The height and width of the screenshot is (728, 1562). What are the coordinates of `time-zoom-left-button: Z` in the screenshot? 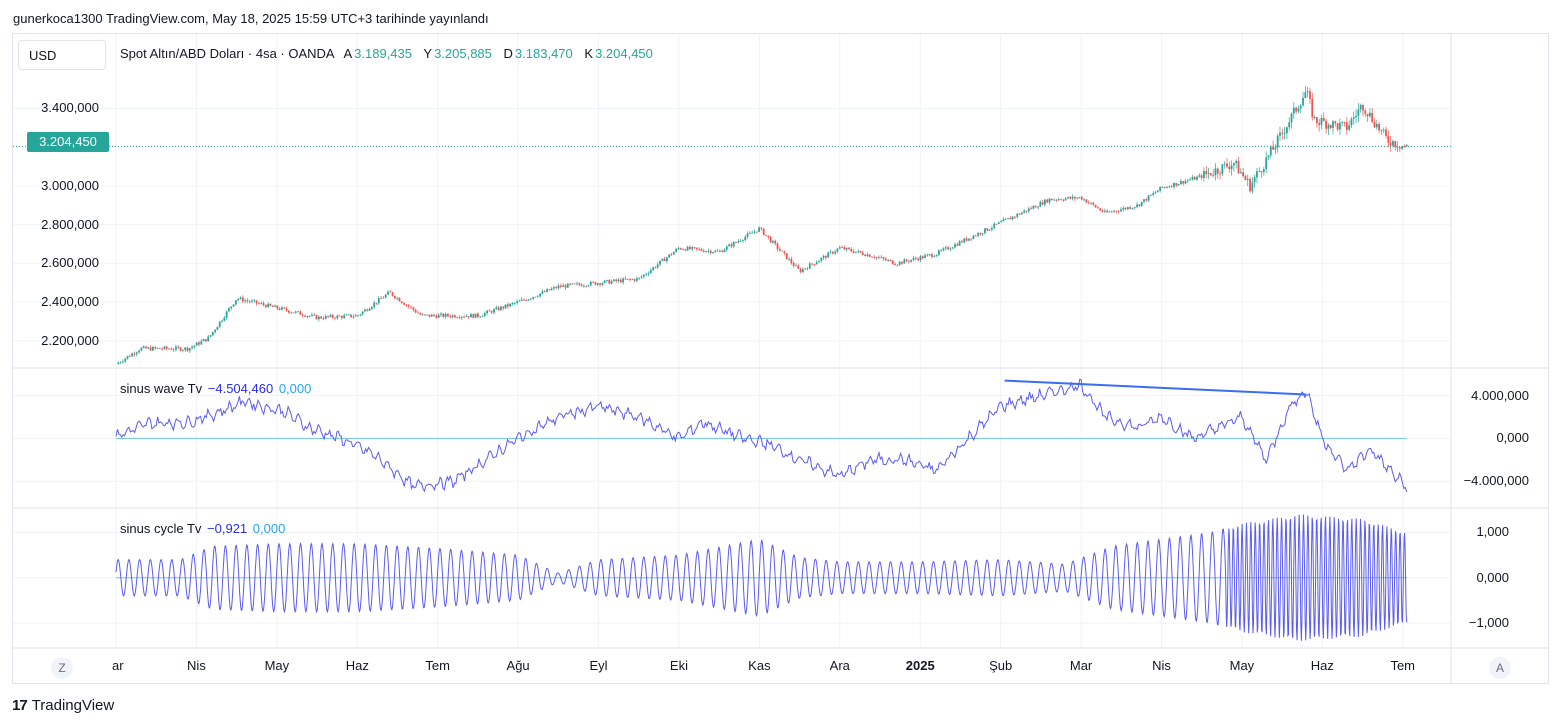 It's located at (62, 668).